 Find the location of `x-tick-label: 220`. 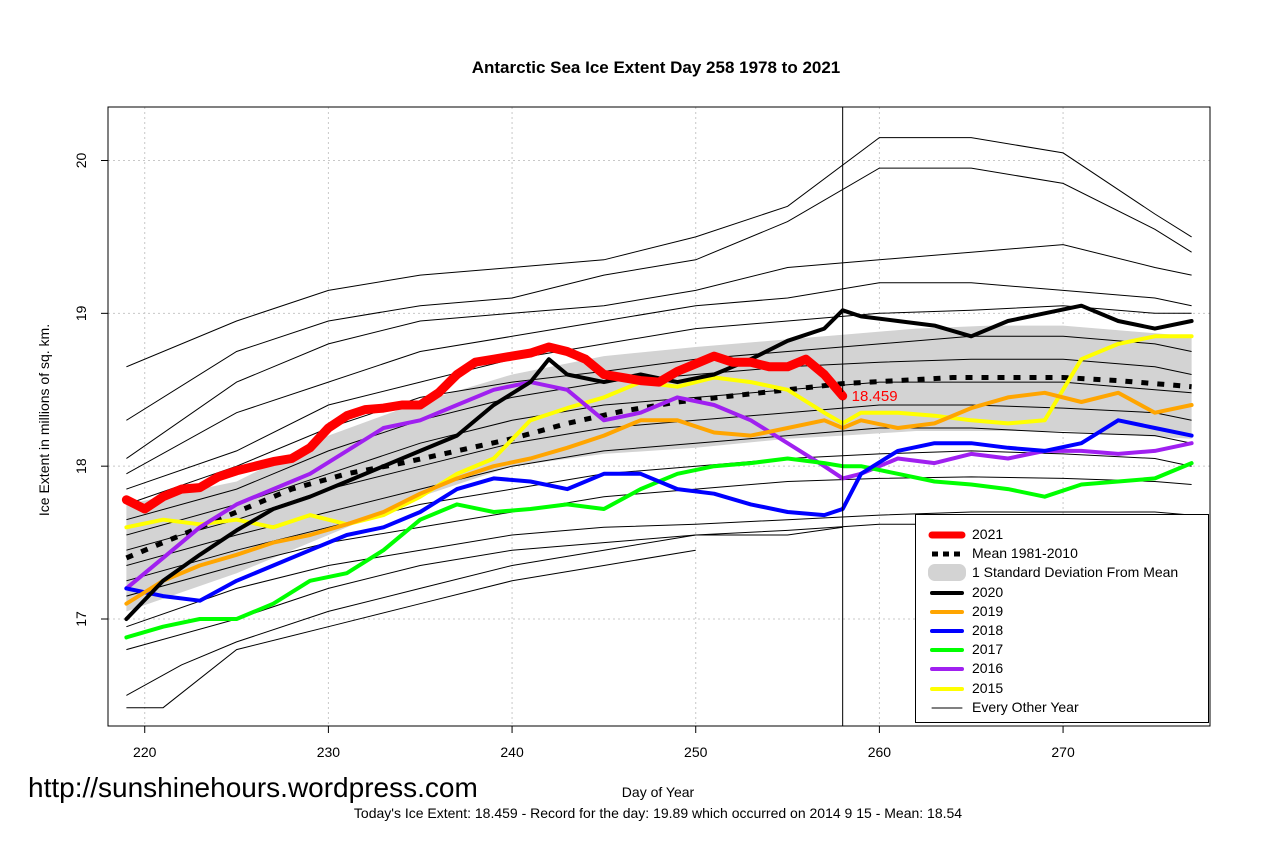

x-tick-label: 220 is located at coordinates (145, 752).